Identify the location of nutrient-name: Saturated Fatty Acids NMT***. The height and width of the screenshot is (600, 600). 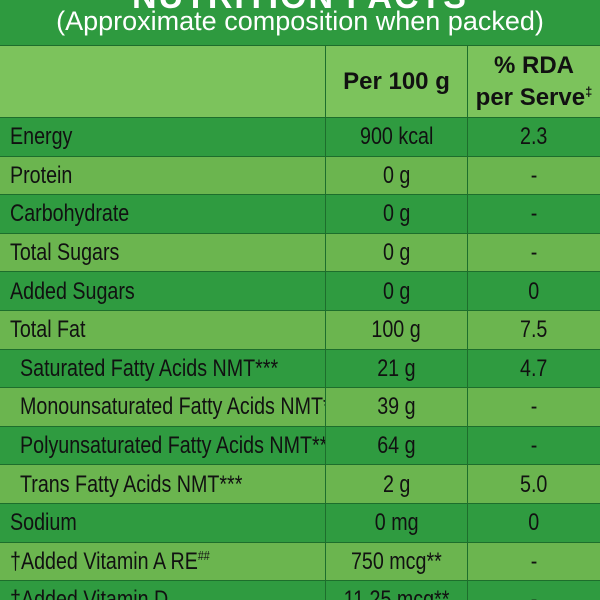
(149, 369).